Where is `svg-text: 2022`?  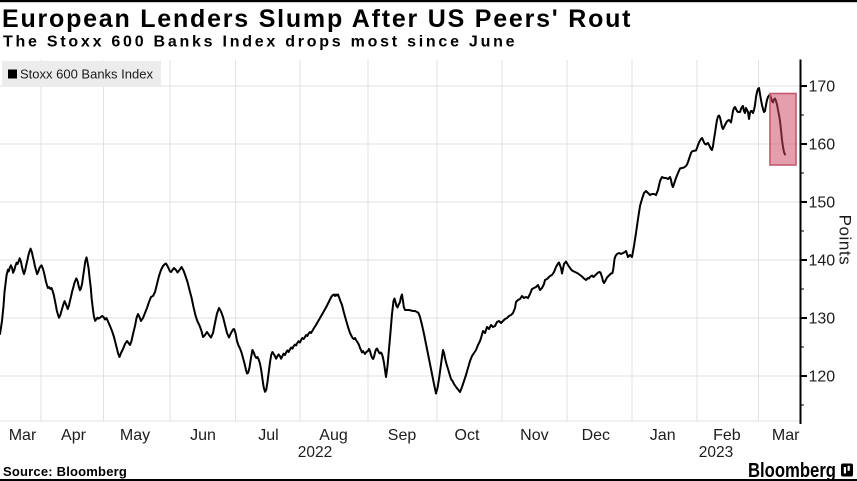 svg-text: 2022 is located at coordinates (315, 452).